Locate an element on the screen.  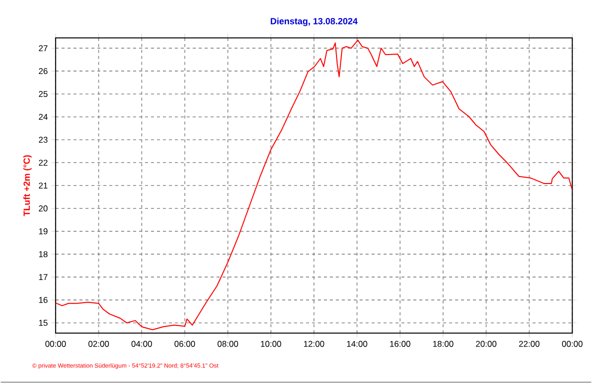
x-tick-label: 08:00 is located at coordinates (228, 343).